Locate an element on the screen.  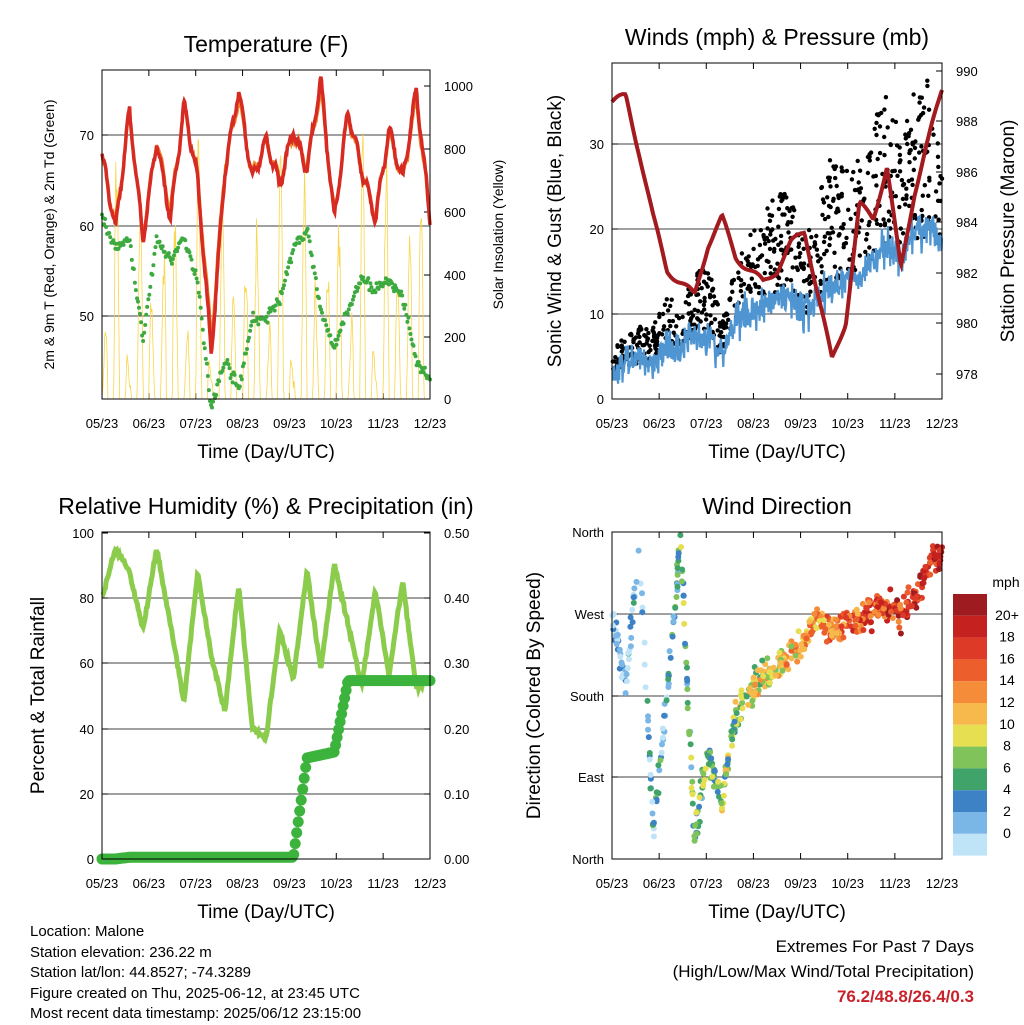
x-tick-label: 10/23 is located at coordinates (336, 883).